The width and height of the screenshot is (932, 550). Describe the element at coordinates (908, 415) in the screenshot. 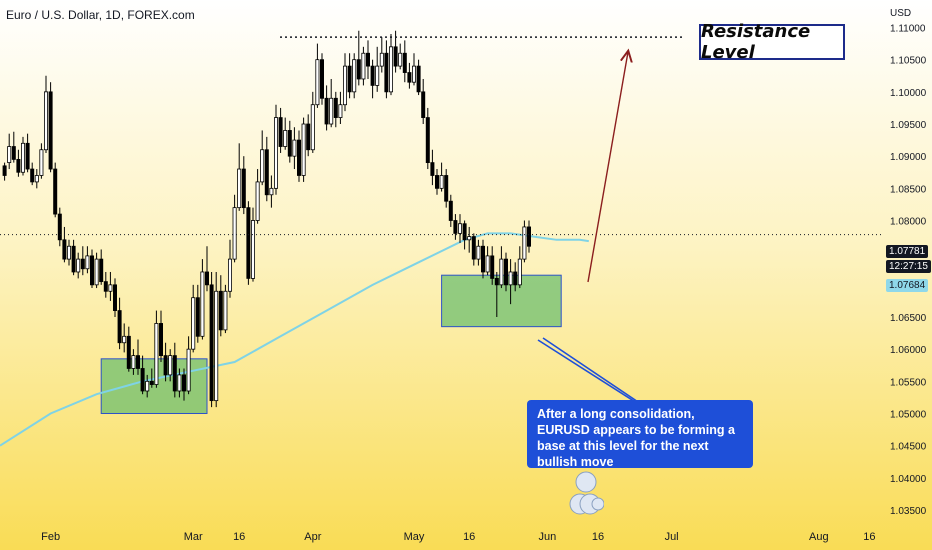

I see `y-tick-label: 1.05000` at that location.